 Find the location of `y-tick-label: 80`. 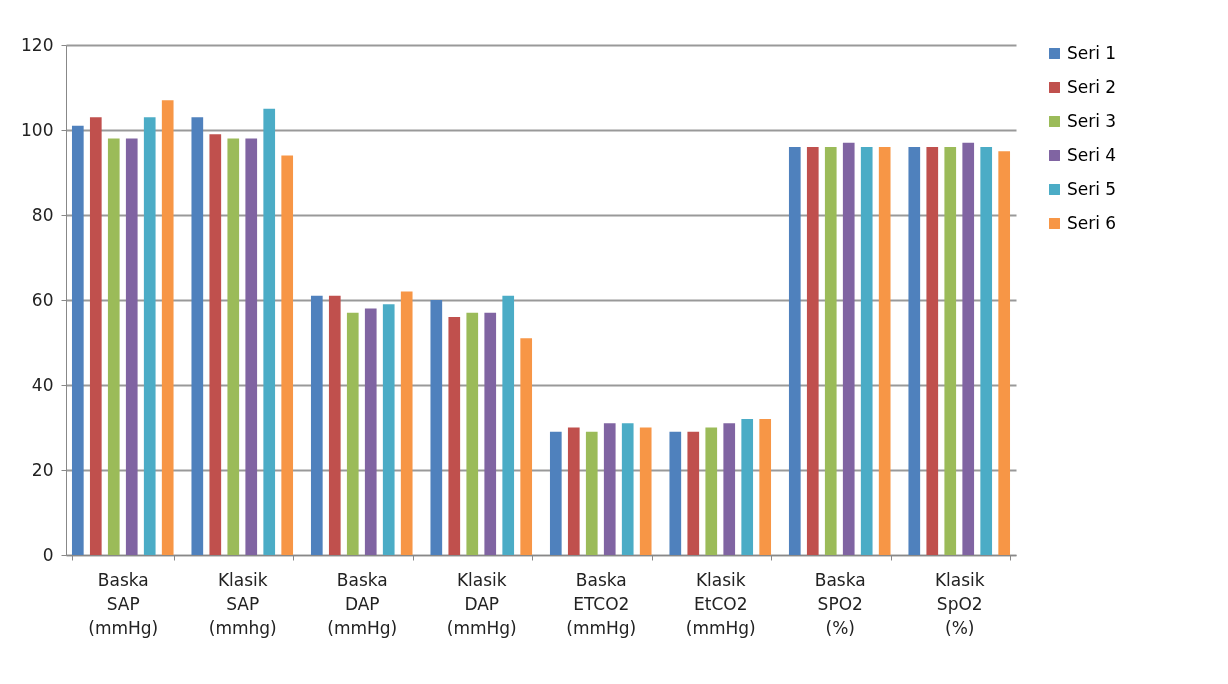

y-tick-label: 80 is located at coordinates (42, 214).